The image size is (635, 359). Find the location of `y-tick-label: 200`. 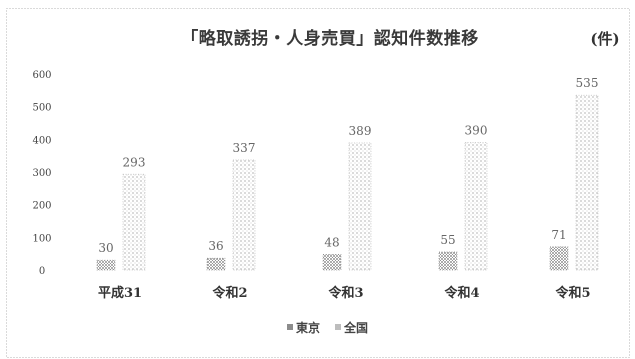

y-tick-label: 200 is located at coordinates (41, 206).